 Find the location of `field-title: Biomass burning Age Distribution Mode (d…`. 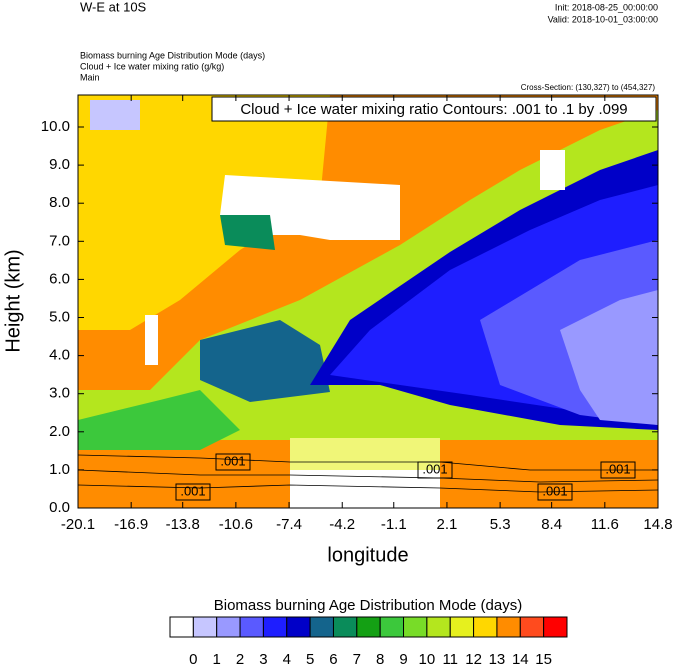

field-title: Biomass burning Age Distribution Mode (d… is located at coordinates (172, 55).